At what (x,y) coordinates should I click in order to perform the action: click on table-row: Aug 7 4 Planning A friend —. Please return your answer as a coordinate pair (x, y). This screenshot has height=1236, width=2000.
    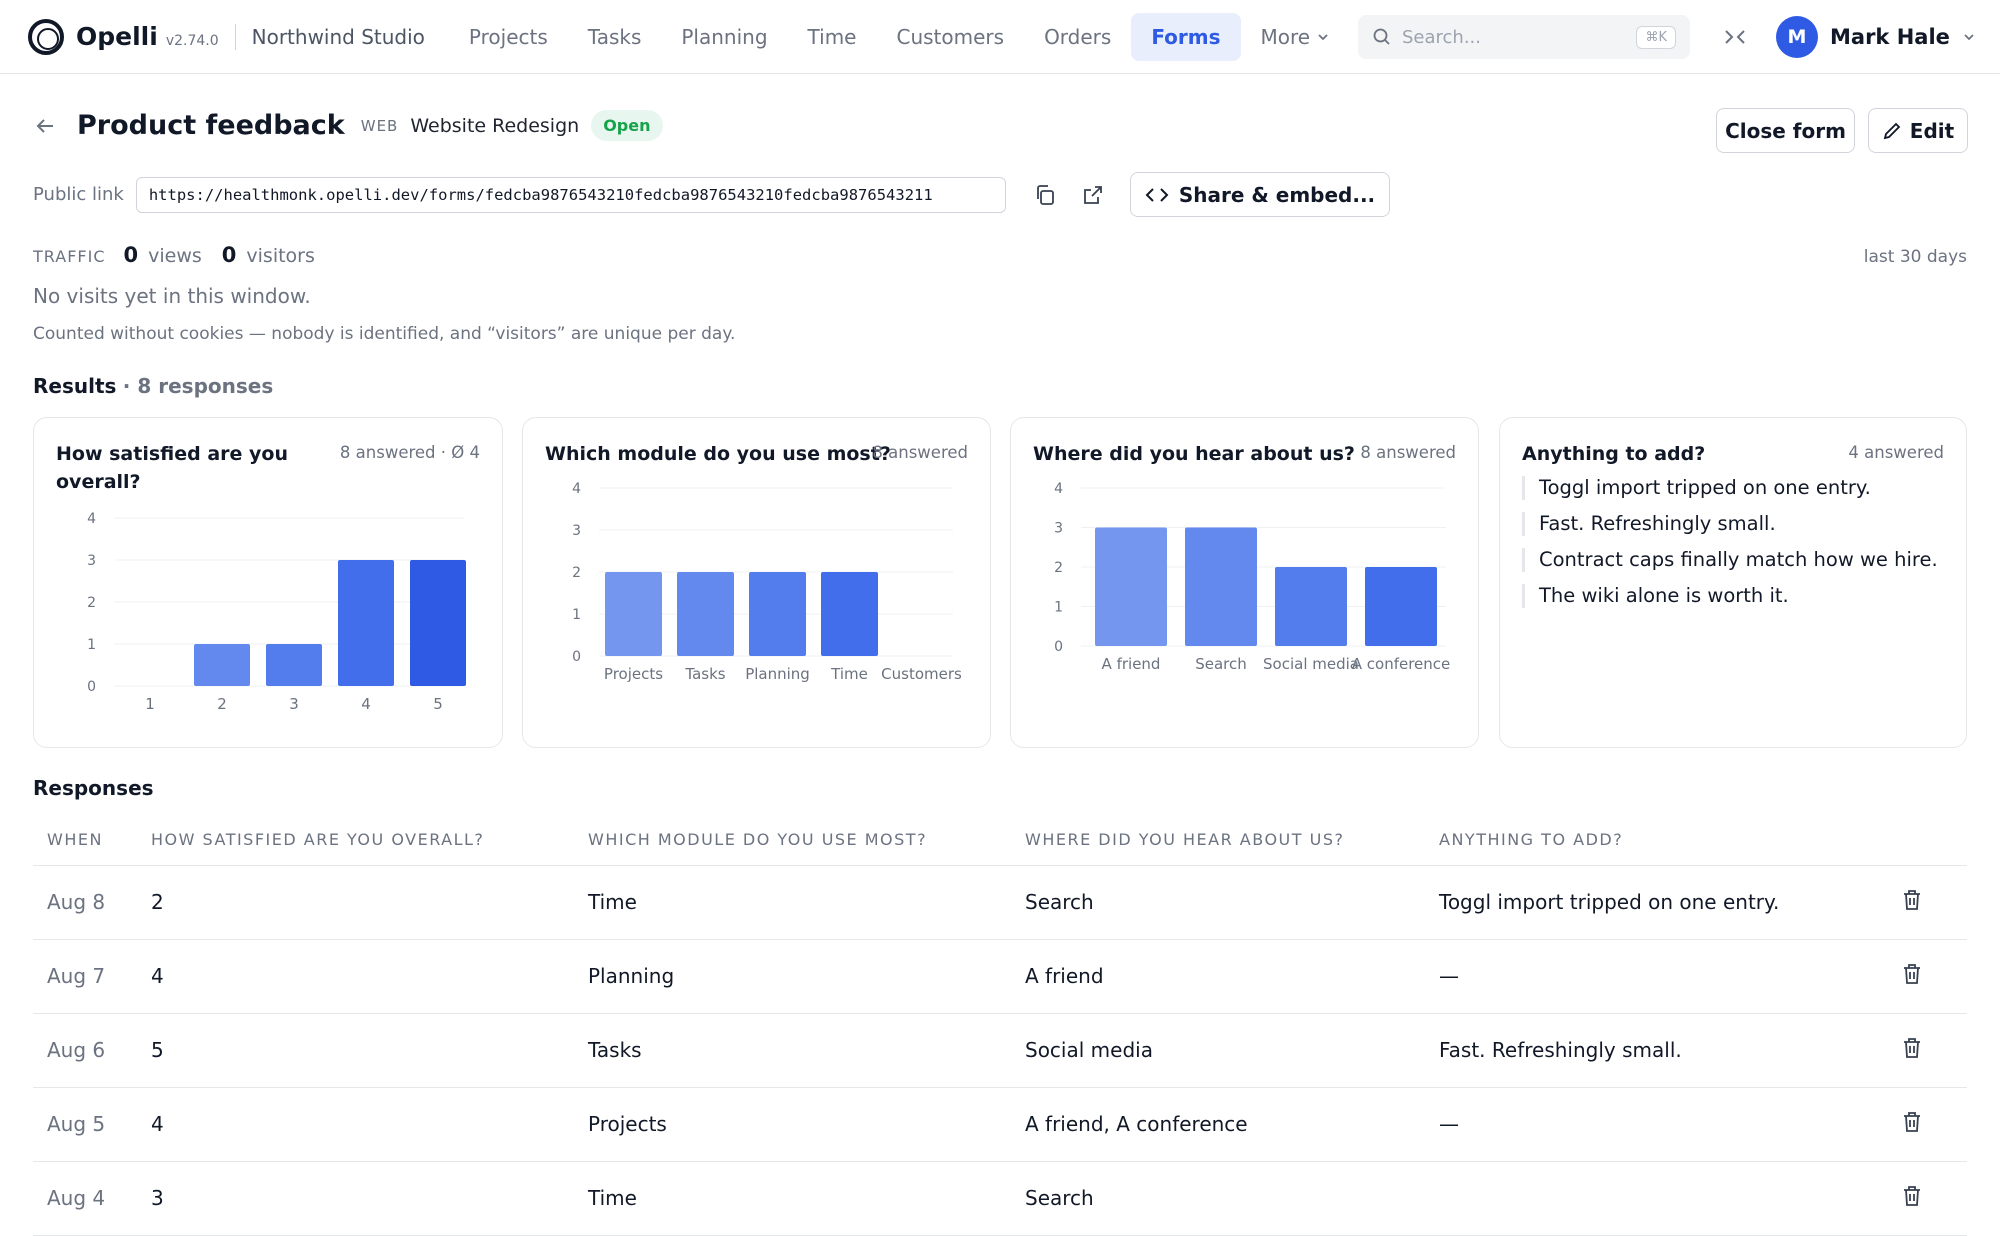
    Looking at the image, I should click on (1000, 976).